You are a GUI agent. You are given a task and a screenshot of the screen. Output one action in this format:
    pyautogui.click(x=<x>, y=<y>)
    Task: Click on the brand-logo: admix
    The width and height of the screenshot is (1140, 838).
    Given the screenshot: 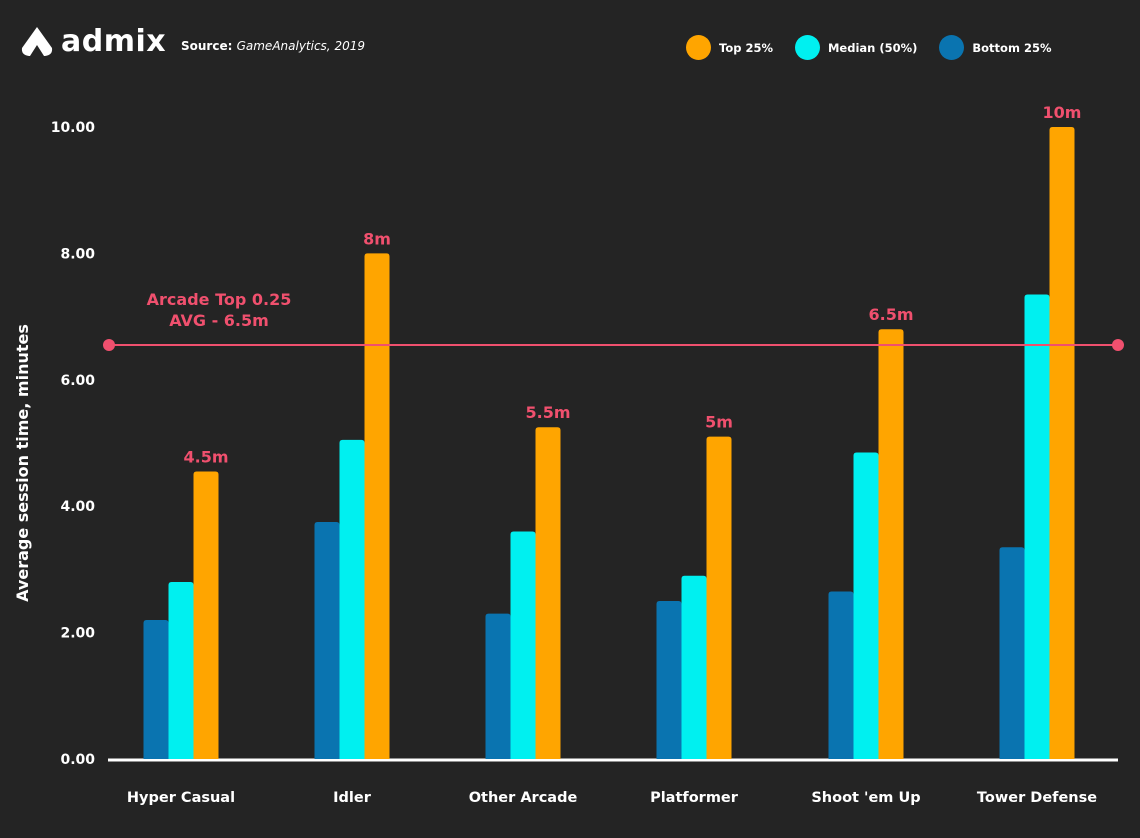 What is the action you would take?
    pyautogui.click(x=93, y=42)
    